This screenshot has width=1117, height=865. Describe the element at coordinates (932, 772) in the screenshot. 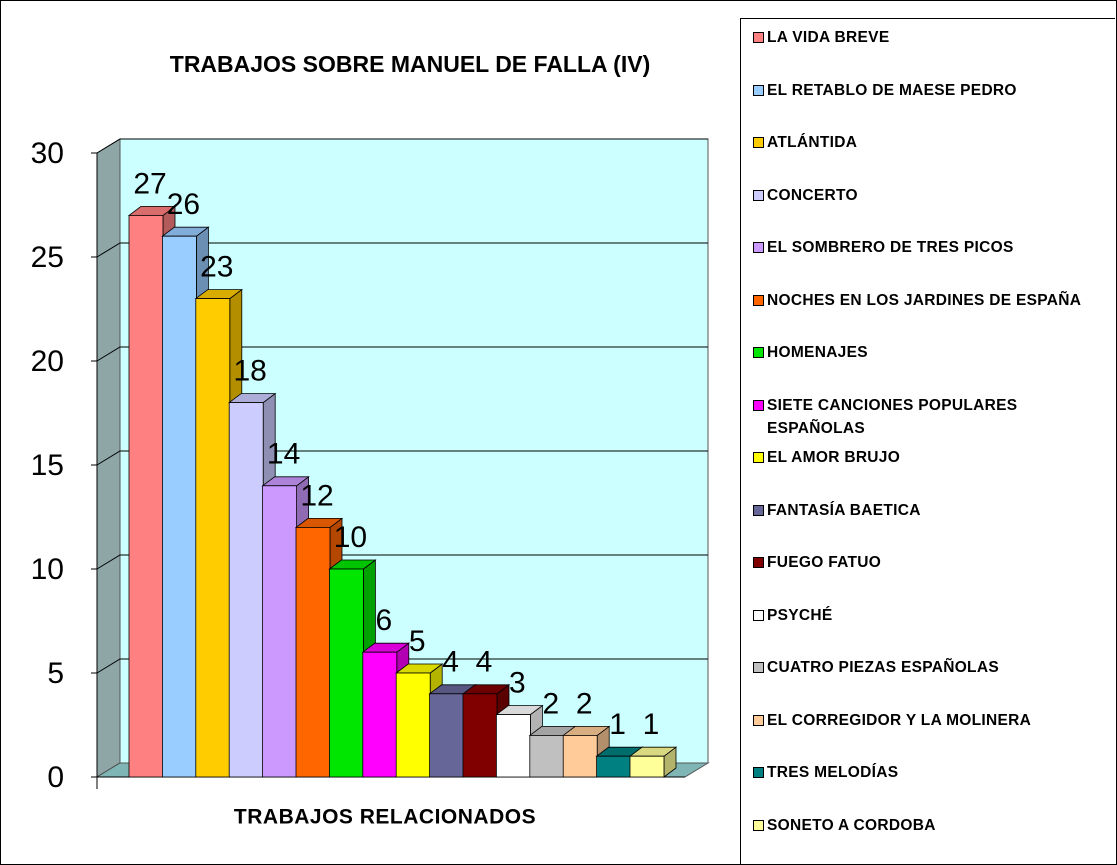

I see `legend-item: TRES MELODÍAS` at that location.